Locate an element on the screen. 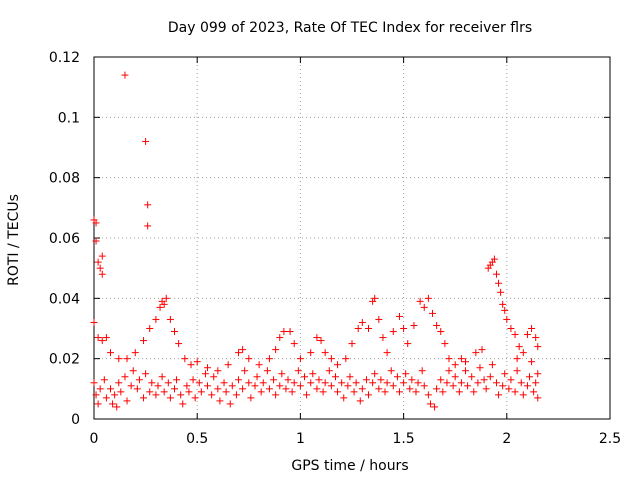  x-tick-label: 1 is located at coordinates (300, 439).